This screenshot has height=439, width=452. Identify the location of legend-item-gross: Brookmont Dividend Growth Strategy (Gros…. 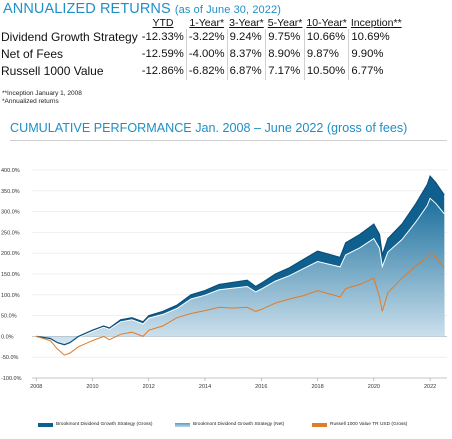
(95, 424).